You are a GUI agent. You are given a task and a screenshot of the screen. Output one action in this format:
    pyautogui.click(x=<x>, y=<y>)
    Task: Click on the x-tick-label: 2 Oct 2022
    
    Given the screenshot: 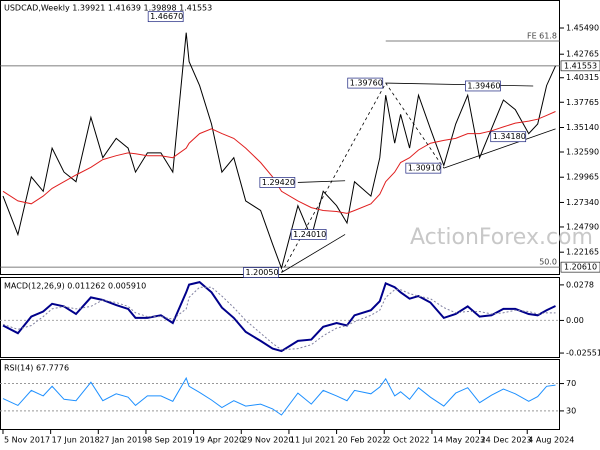 What is the action you would take?
    pyautogui.click(x=407, y=440)
    